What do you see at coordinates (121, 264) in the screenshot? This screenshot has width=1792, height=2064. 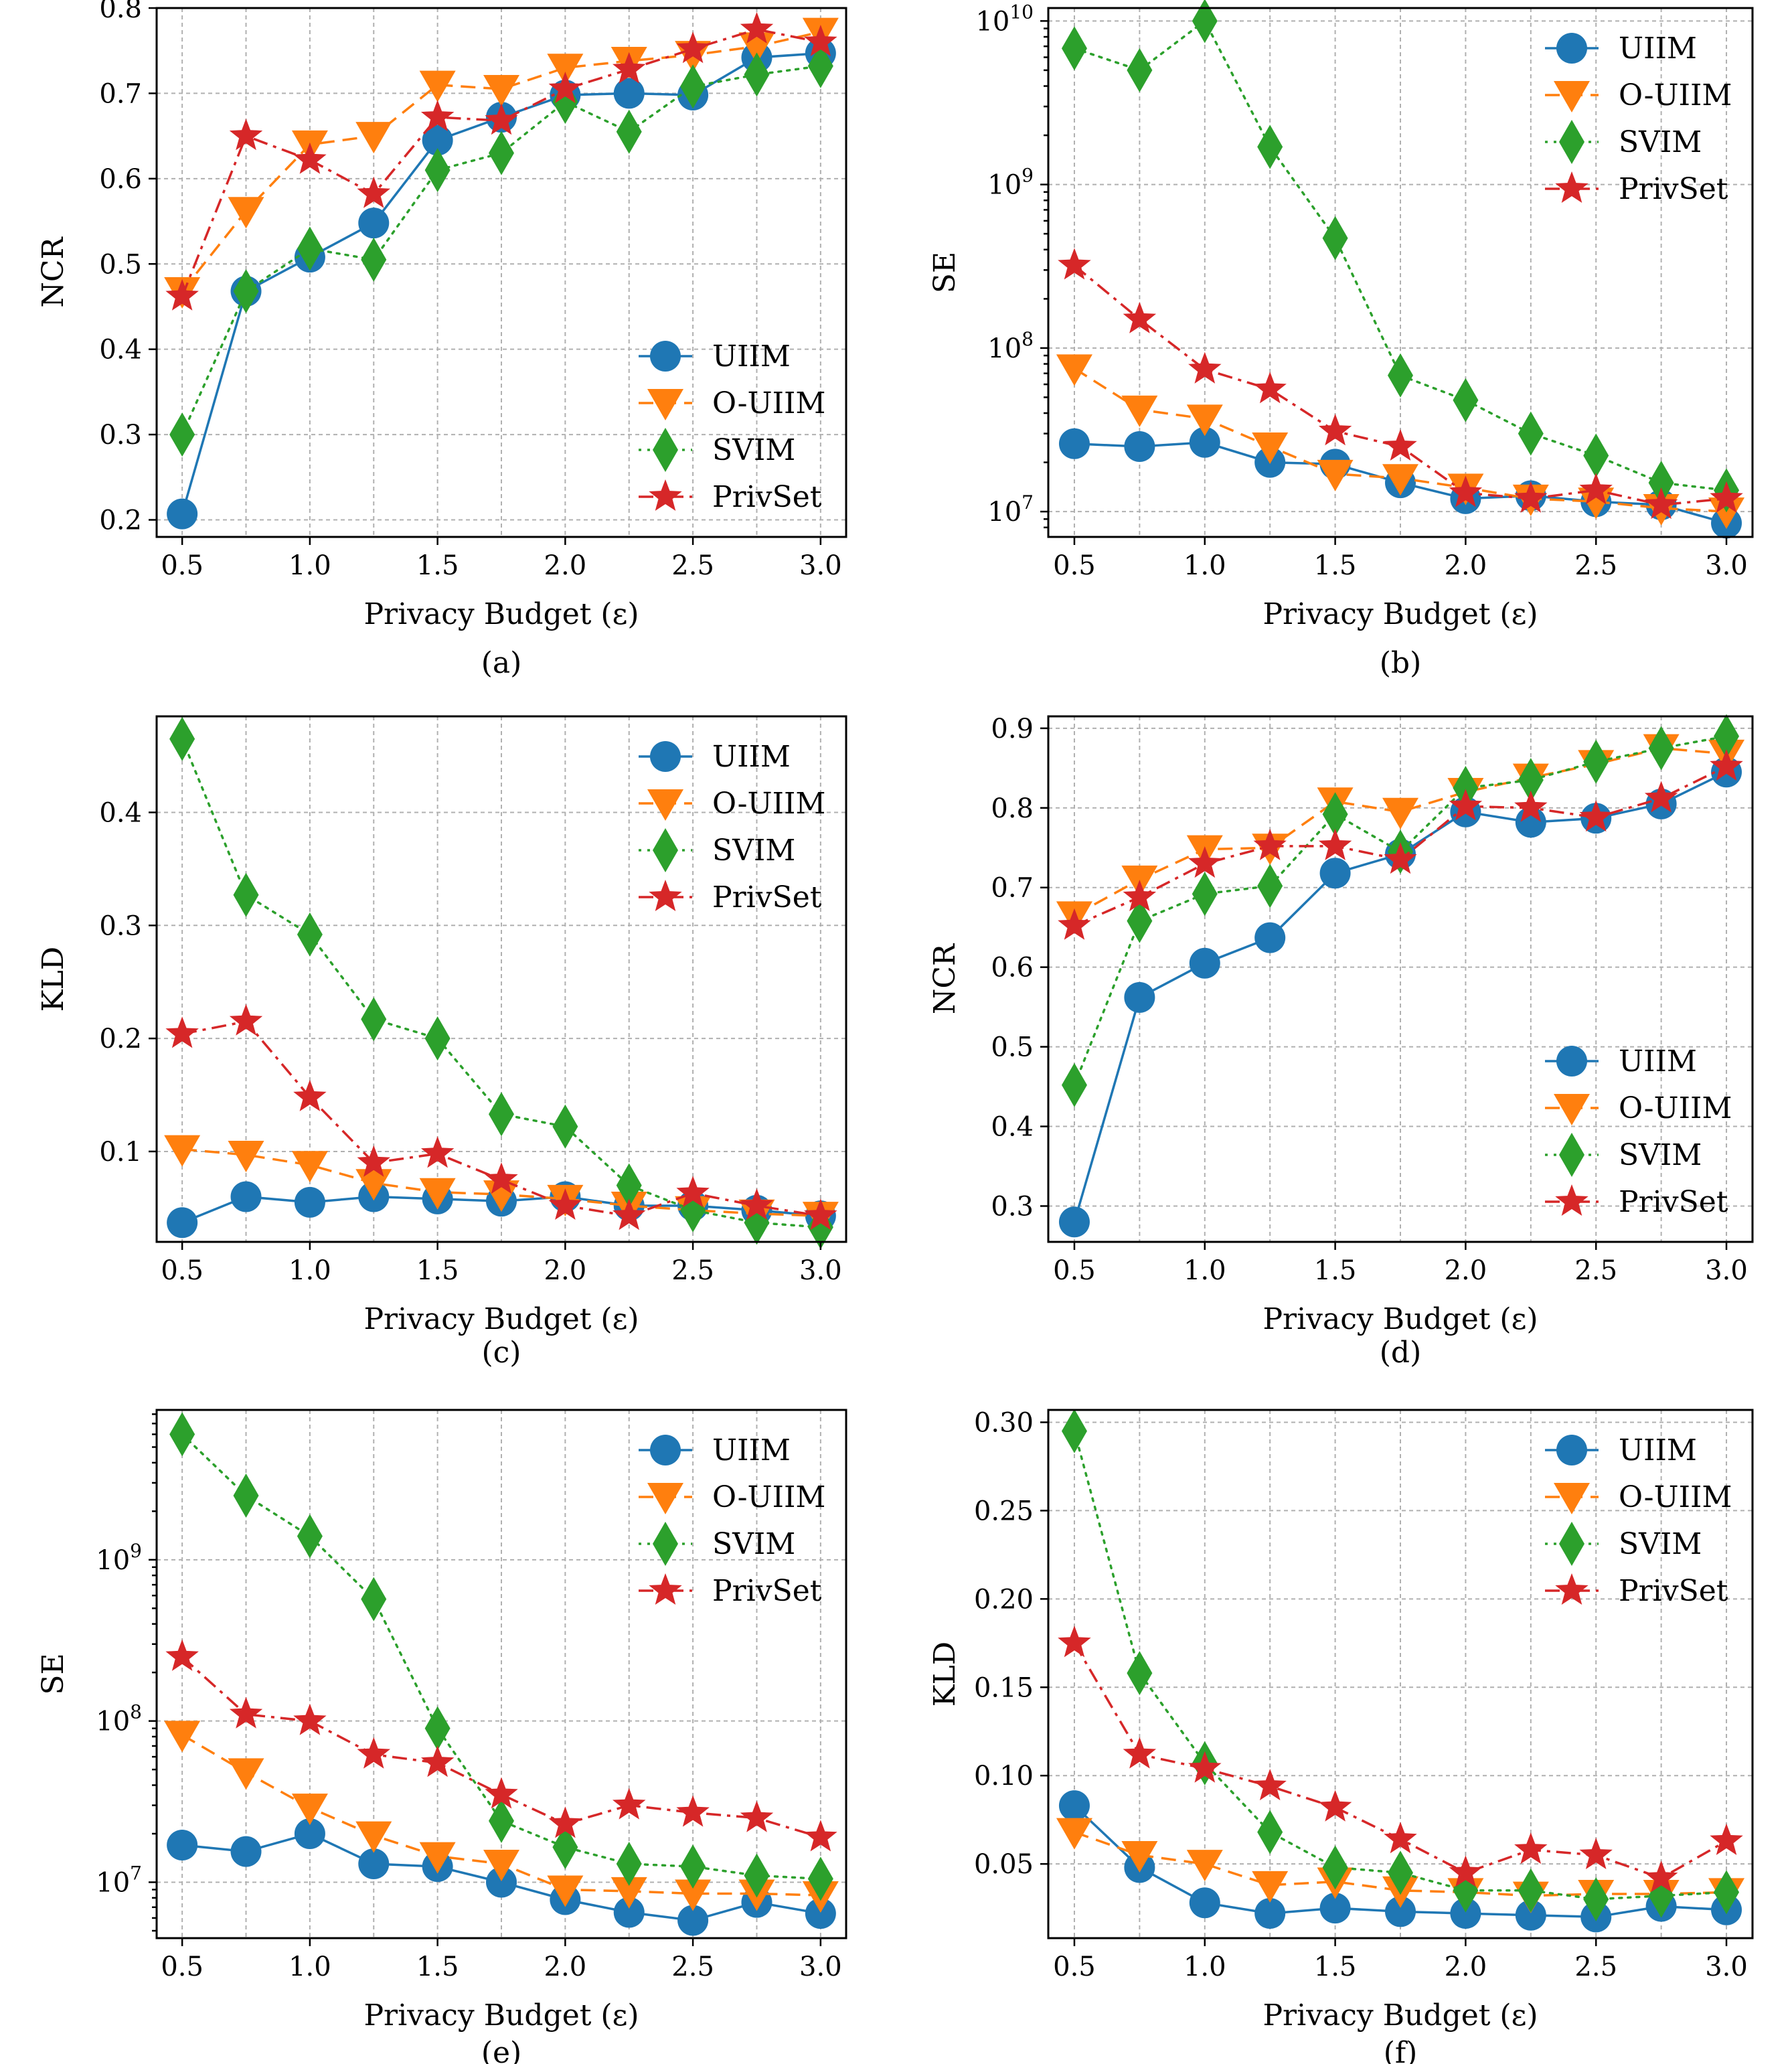 I see `y-tick-label: 0.5` at bounding box center [121, 264].